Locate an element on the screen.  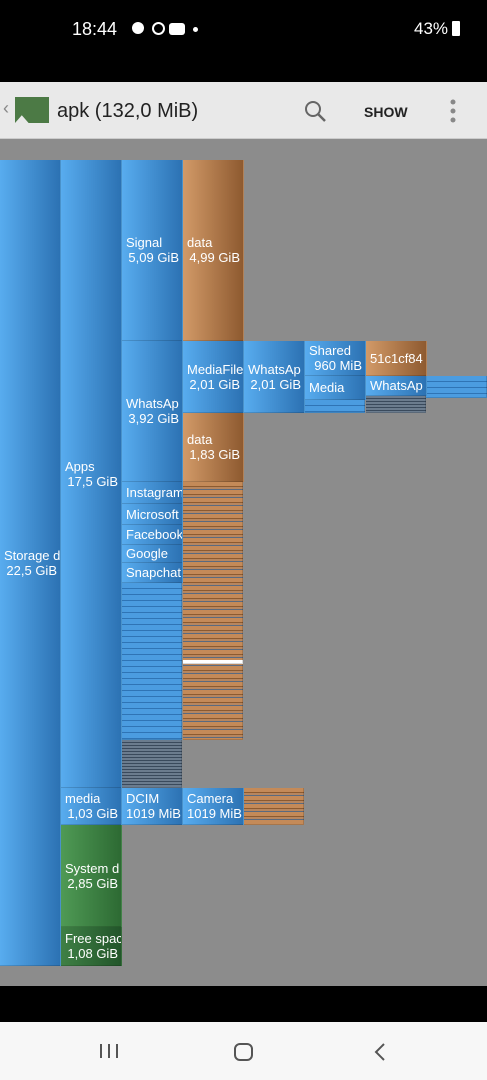
folder-block: data 1,83 GiB is located at coordinates (213, 447).